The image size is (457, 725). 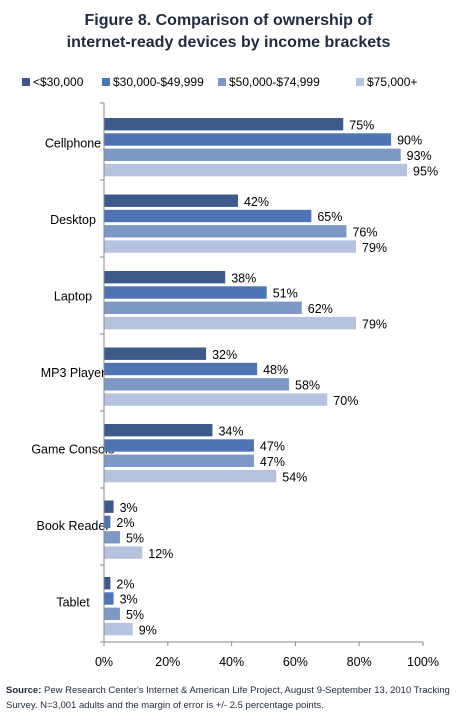 I want to click on data-label: 58%, so click(x=307, y=386).